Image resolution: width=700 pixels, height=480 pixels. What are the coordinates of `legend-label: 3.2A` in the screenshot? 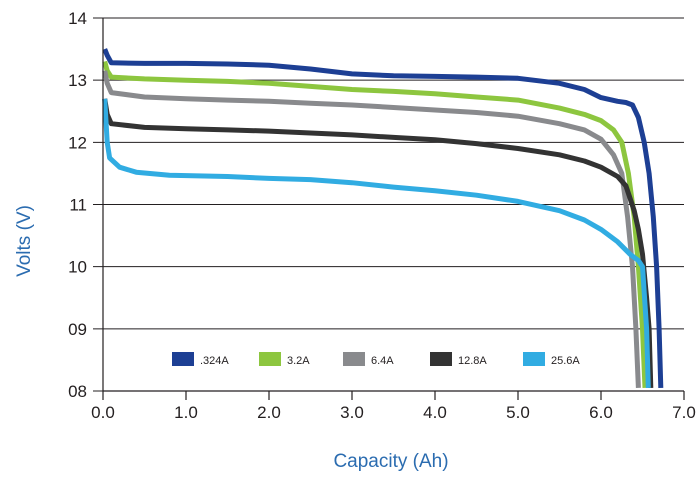 It's located at (298, 361).